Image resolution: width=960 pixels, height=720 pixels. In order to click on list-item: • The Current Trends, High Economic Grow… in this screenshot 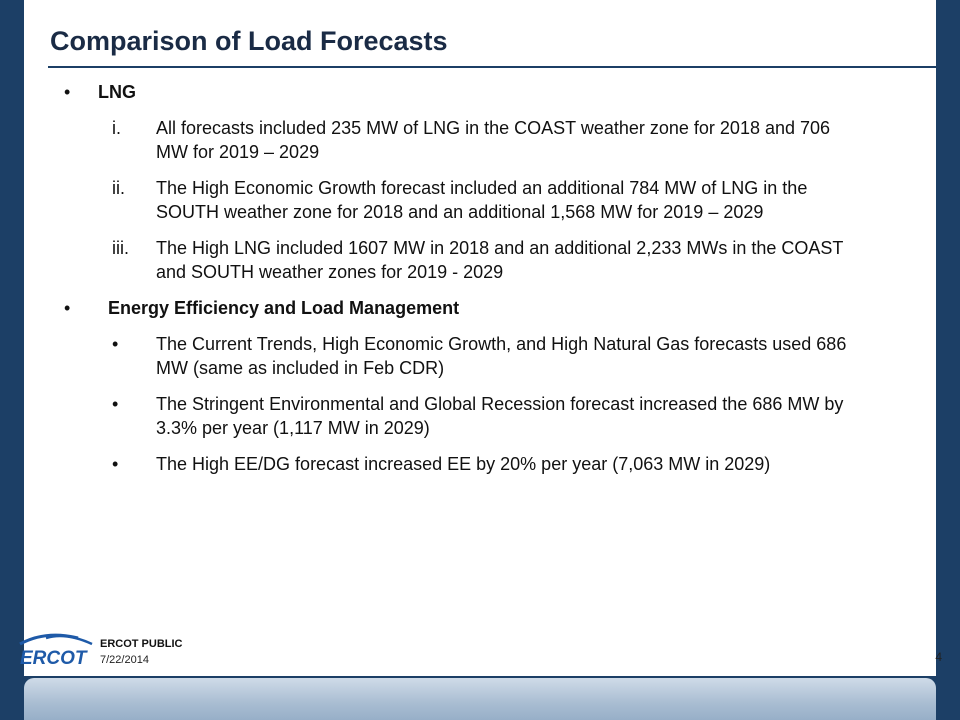, I will do `click(459, 356)`.